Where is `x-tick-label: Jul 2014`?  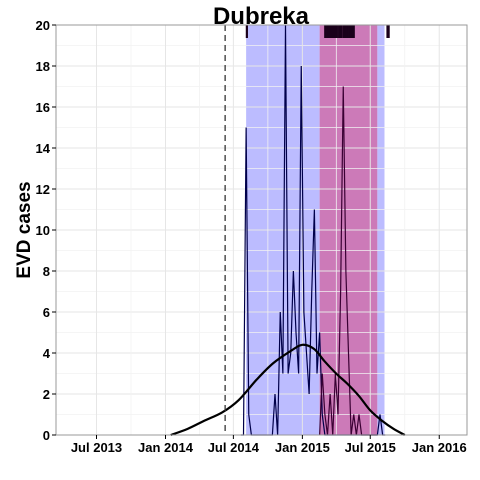 x-tick-label: Jul 2014 is located at coordinates (234, 447).